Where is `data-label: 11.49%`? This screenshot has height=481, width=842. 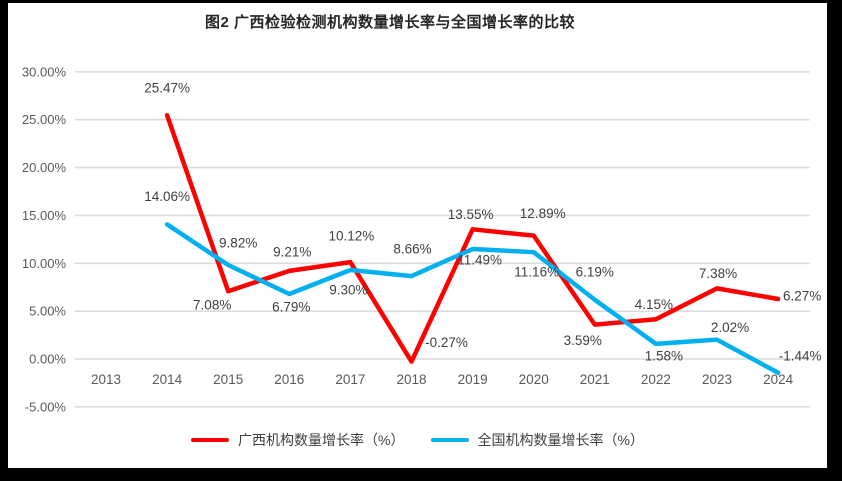 data-label: 11.49% is located at coordinates (479, 260).